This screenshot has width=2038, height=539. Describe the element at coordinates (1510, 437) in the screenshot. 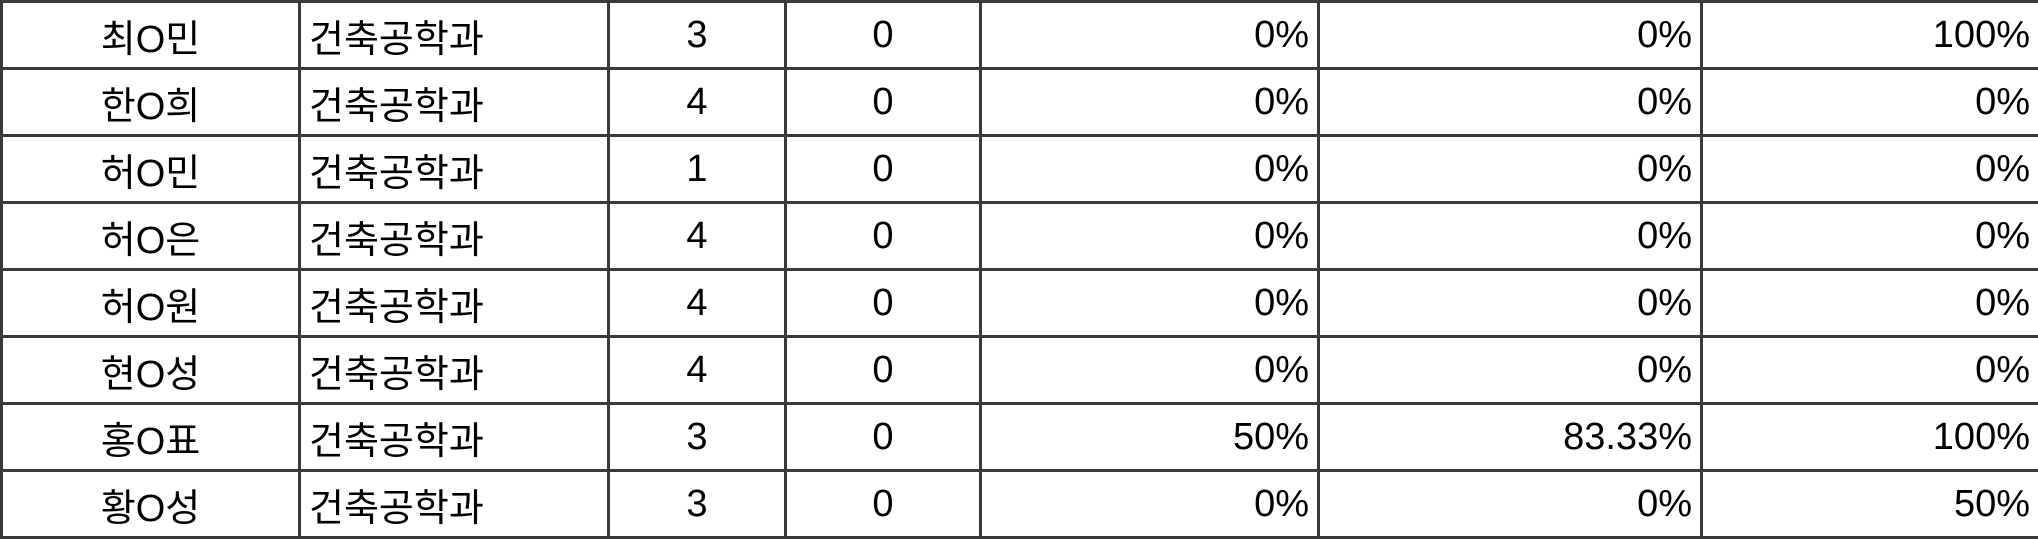

I see `percent-2-cell: 83.33%` at that location.